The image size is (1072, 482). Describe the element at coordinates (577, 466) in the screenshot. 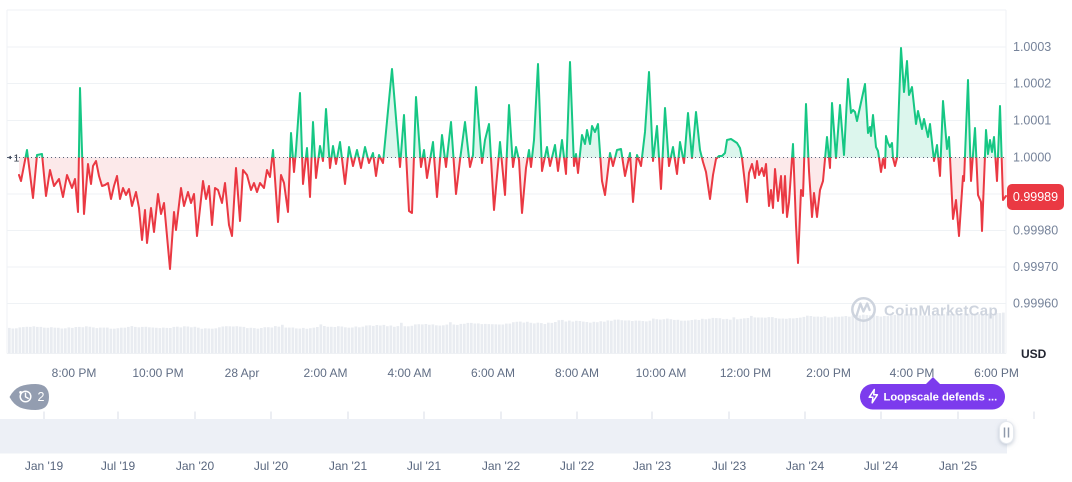

I see `svg-text: Jul '22` at that location.